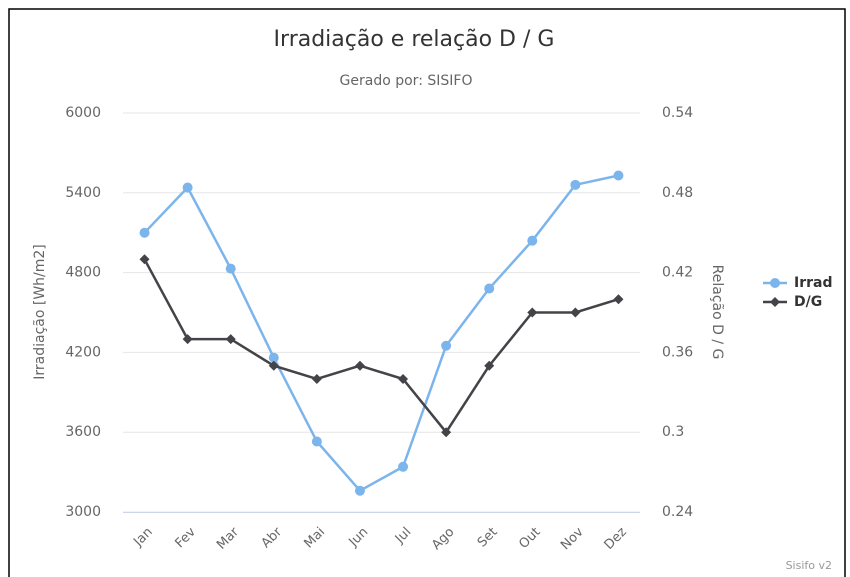 The height and width of the screenshot is (577, 850). I want to click on chart-title: Irradiação e relação D / G, so click(414, 39).